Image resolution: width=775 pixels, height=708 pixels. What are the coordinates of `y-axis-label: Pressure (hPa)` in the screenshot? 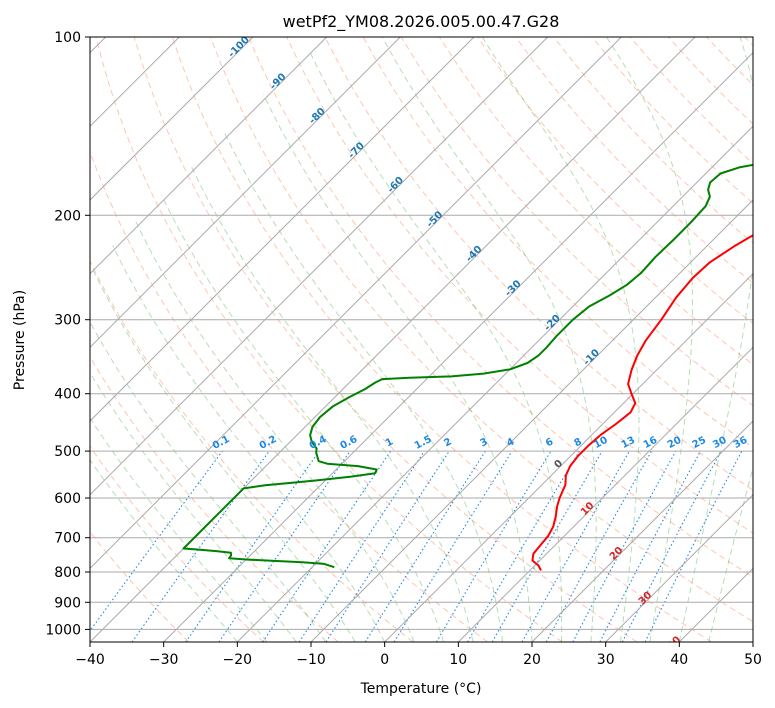 It's located at (20, 340).